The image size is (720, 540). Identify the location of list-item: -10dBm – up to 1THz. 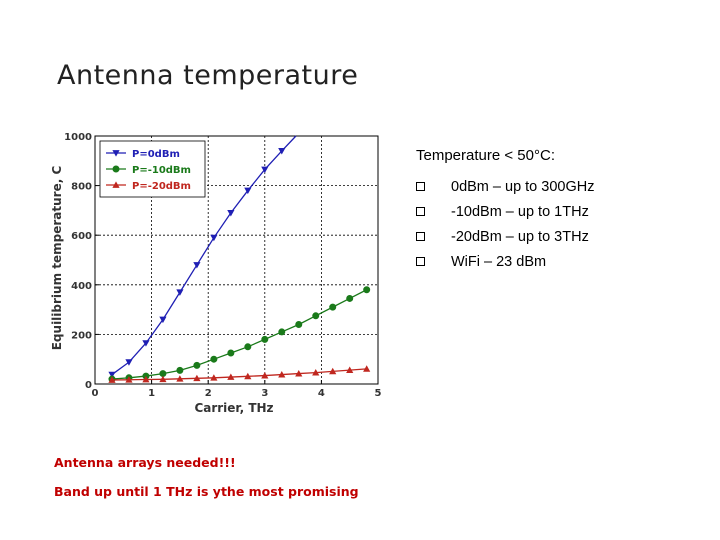
(505, 211).